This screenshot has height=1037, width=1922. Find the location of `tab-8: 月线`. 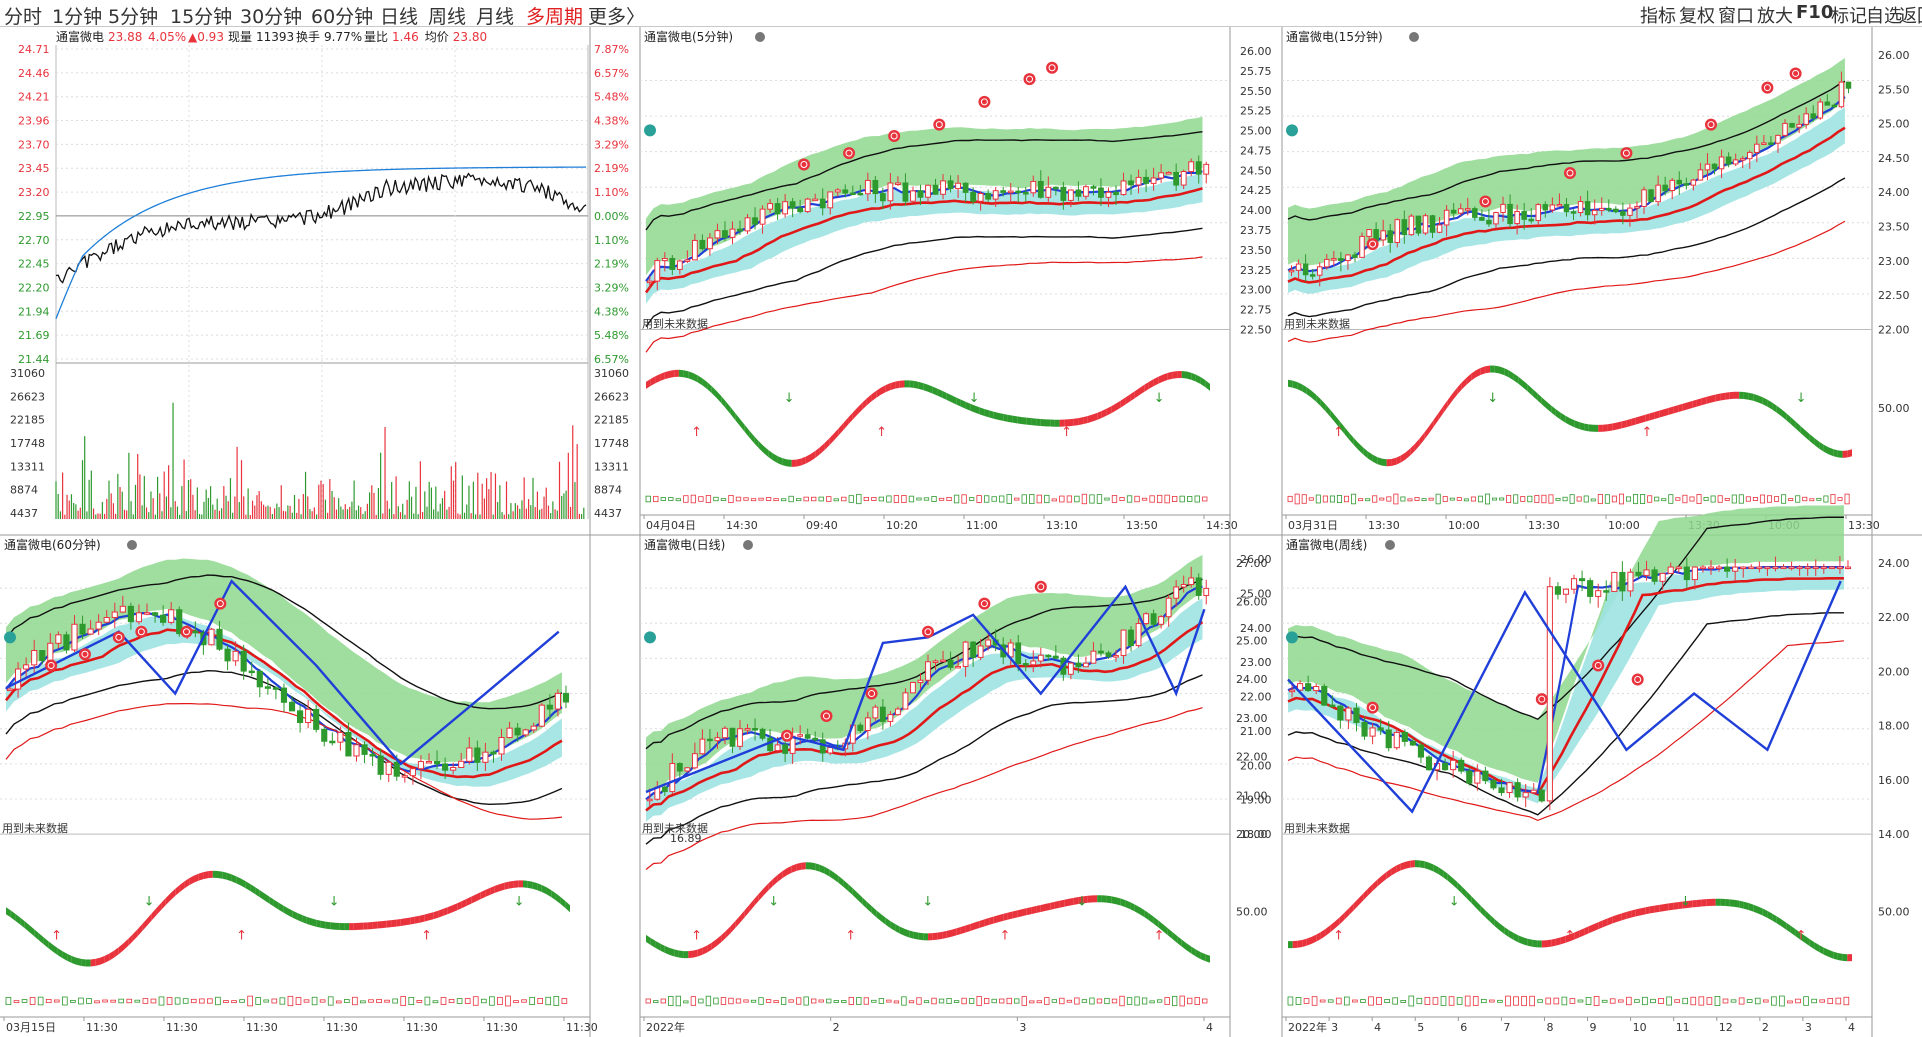

tab-8: 月线 is located at coordinates (495, 17).